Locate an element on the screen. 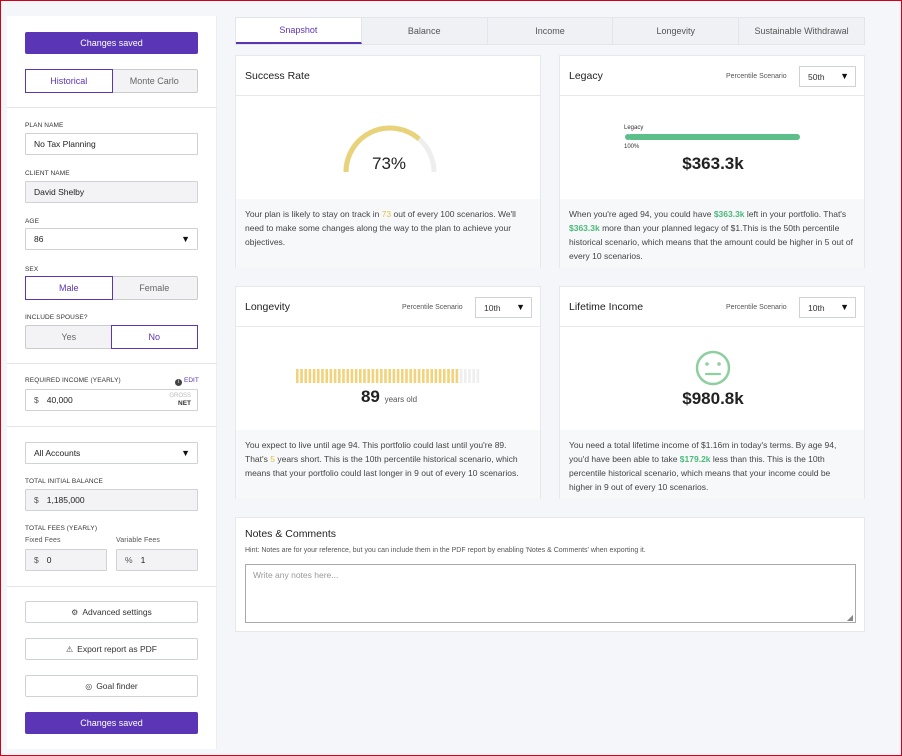 This screenshot has width=902, height=756. longevity-value-block: 89 years old is located at coordinates (389, 397).